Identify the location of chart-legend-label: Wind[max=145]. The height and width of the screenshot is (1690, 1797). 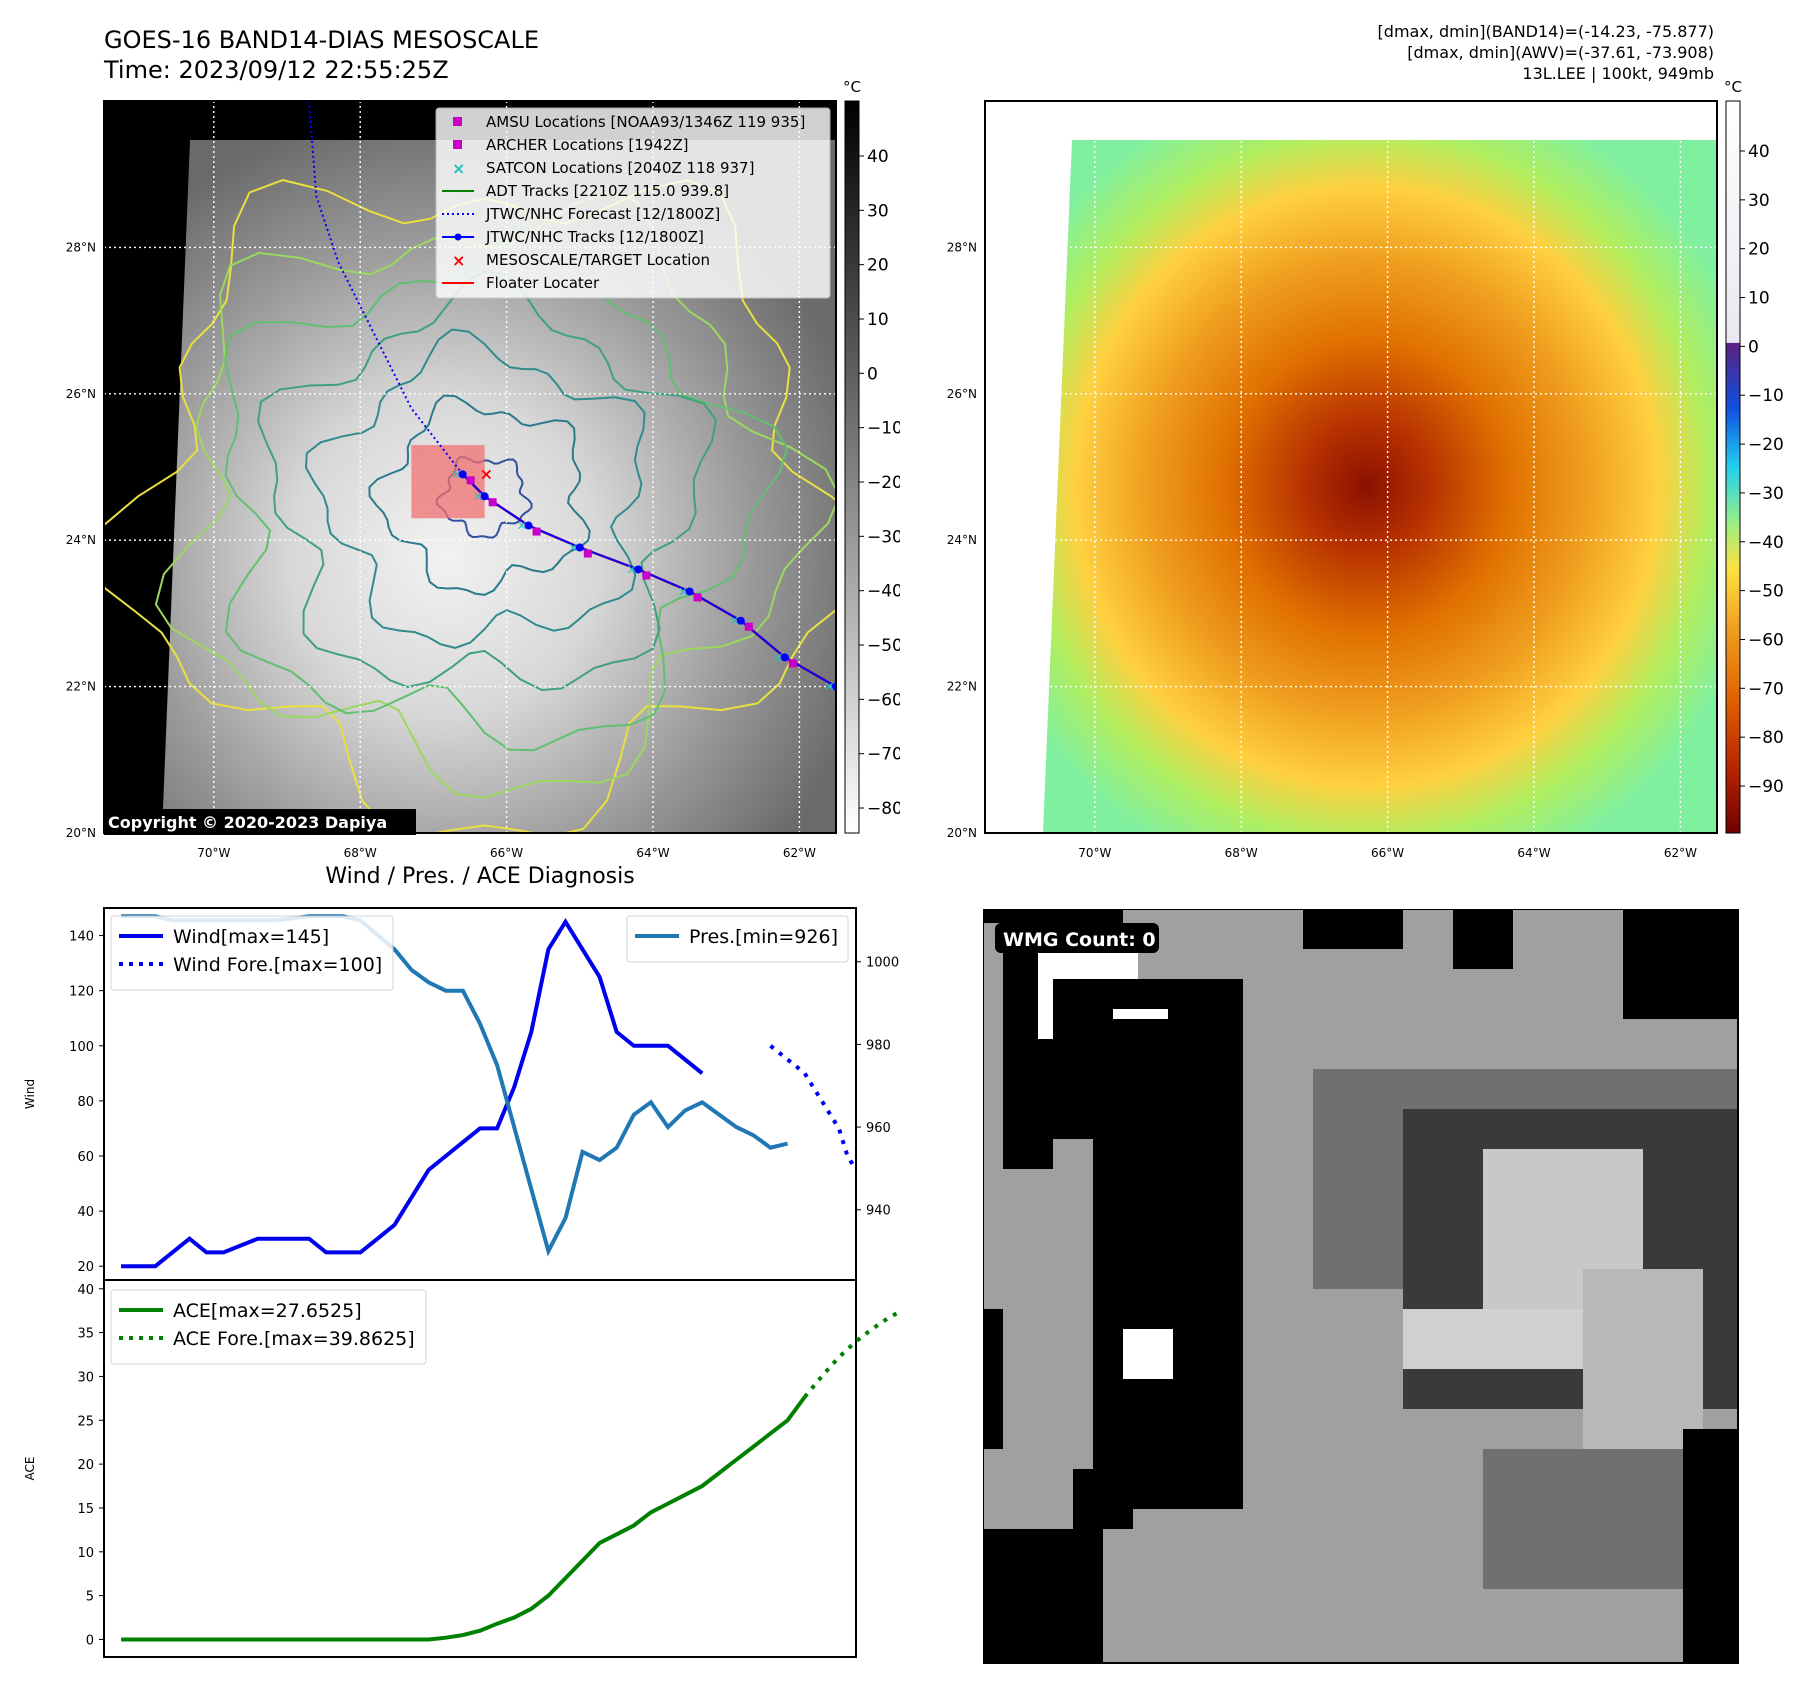
(251, 937).